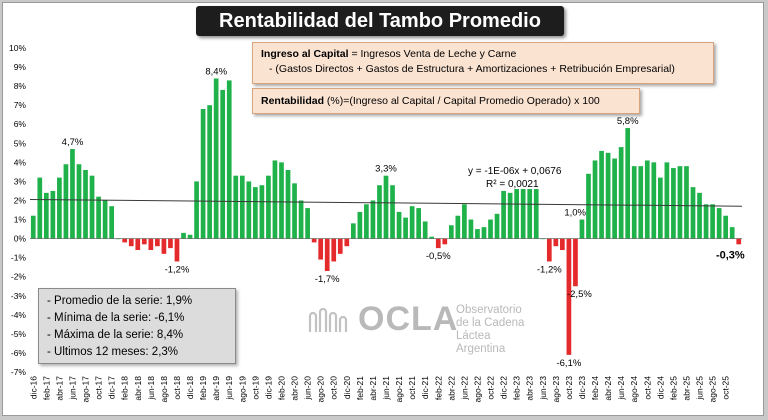 This screenshot has width=768, height=420. Describe the element at coordinates (305, 54) in the screenshot. I see `income-label: Ingreso al Capital` at that location.